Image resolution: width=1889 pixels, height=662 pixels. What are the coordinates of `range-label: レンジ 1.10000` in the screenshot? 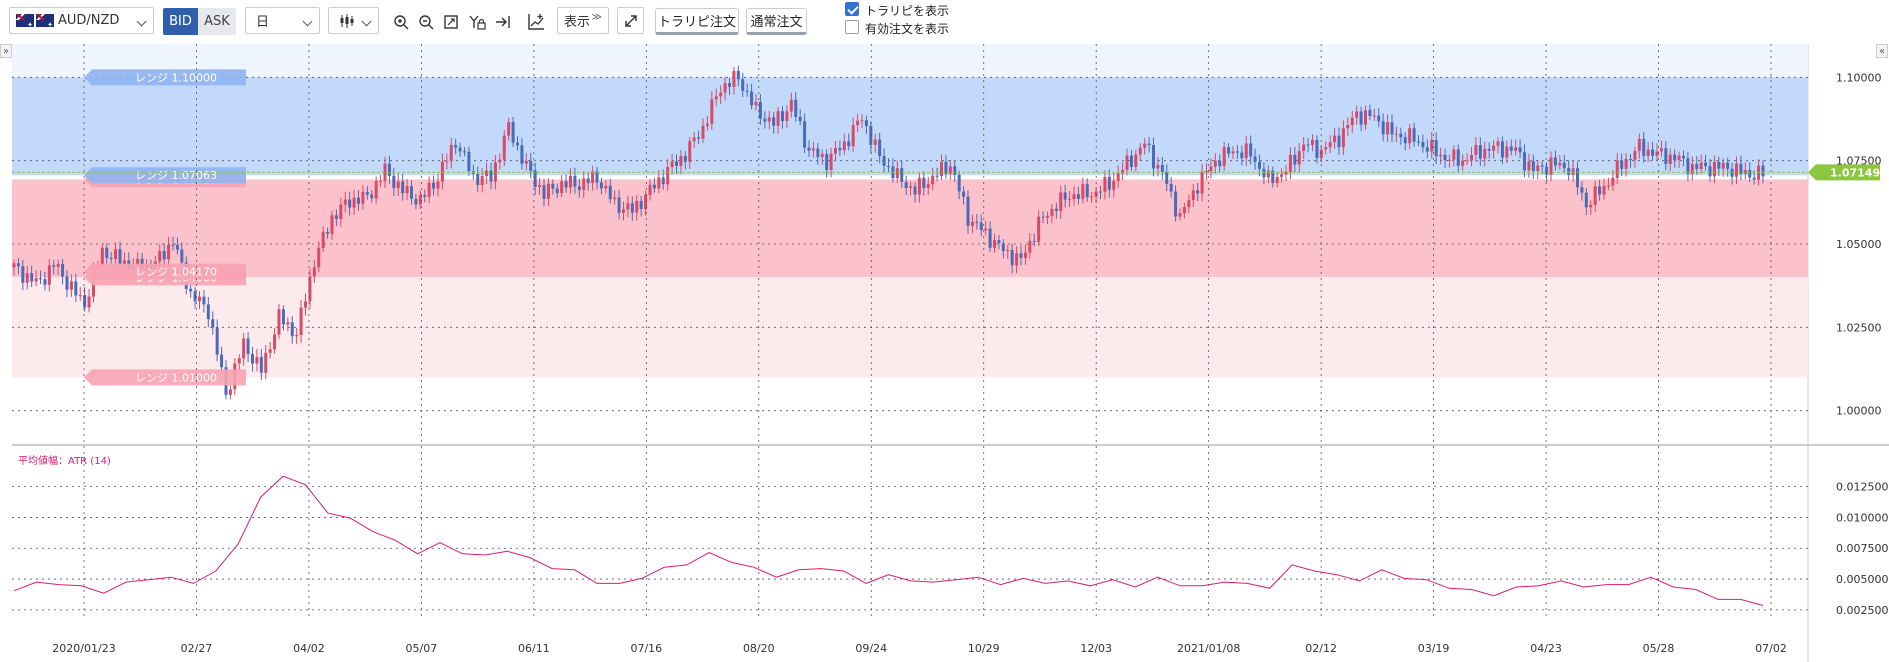 It's located at (165, 77).